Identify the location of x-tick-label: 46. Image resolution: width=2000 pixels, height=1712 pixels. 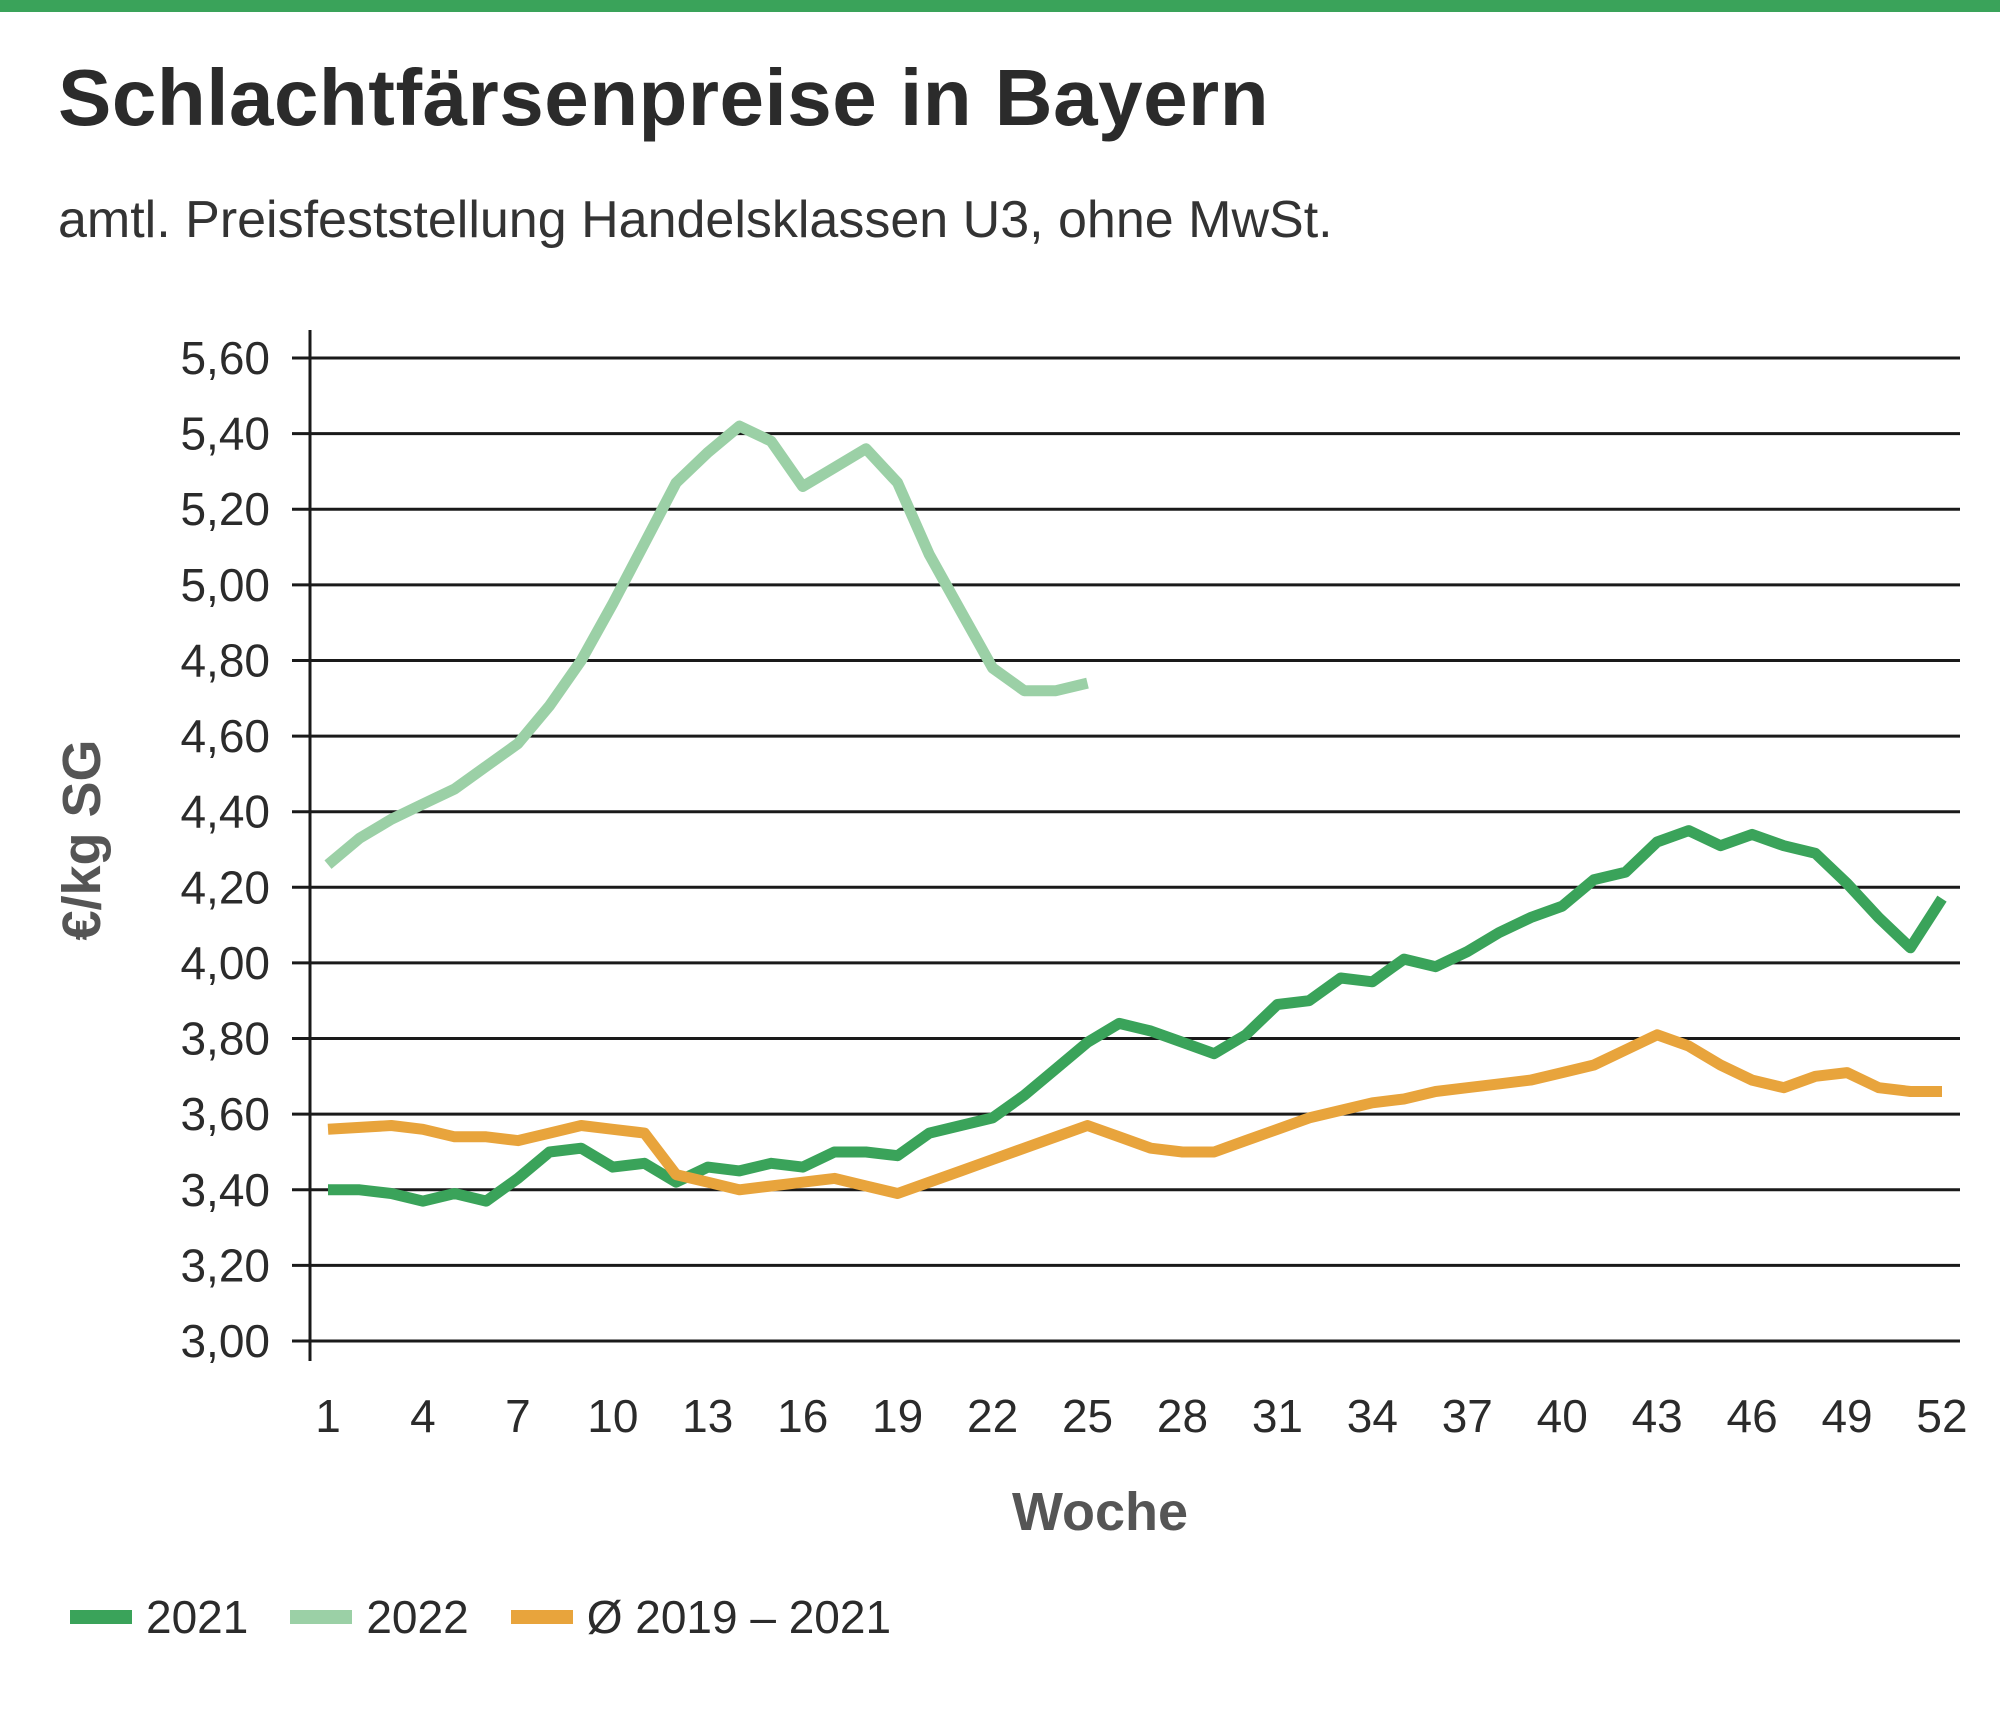
(1752, 1416).